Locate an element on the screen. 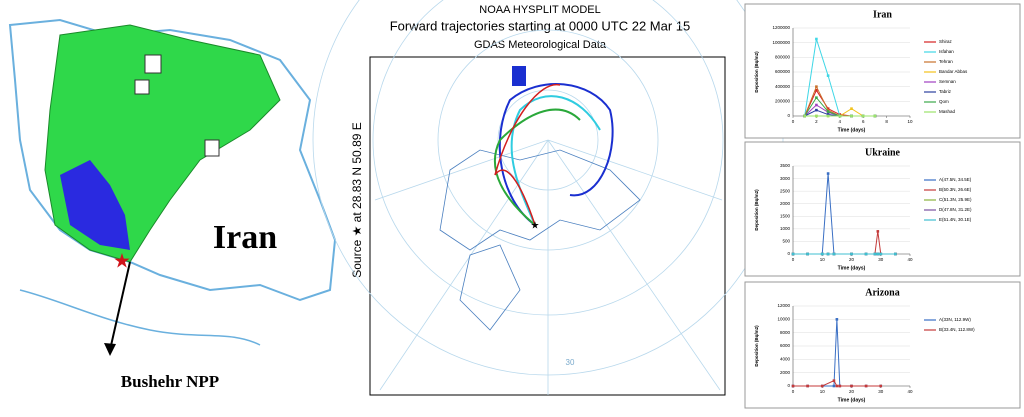 Image resolution: width=1024 pixels, height=417 pixels. source-star: ★ is located at coordinates (535, 226).